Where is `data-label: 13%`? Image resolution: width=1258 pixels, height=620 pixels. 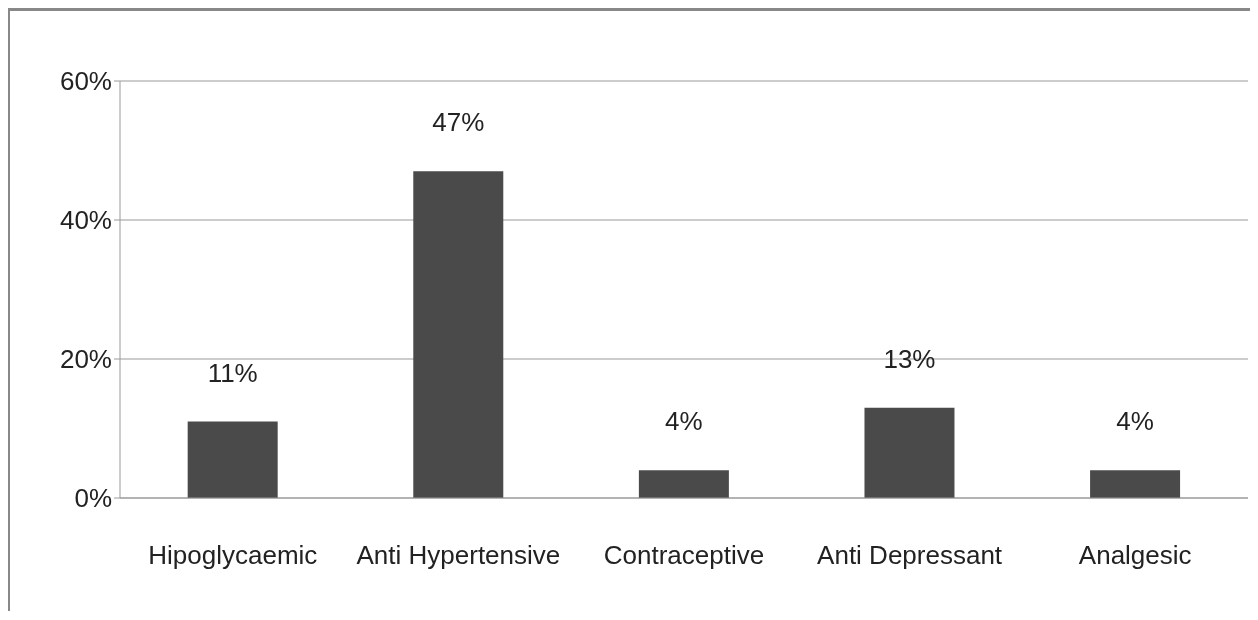 data-label: 13% is located at coordinates (909, 358).